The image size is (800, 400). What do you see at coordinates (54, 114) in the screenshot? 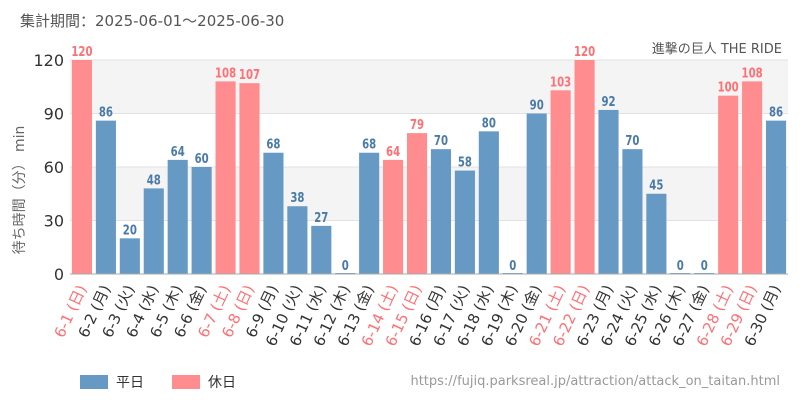
I see `y-tick-label: 90` at bounding box center [54, 114].